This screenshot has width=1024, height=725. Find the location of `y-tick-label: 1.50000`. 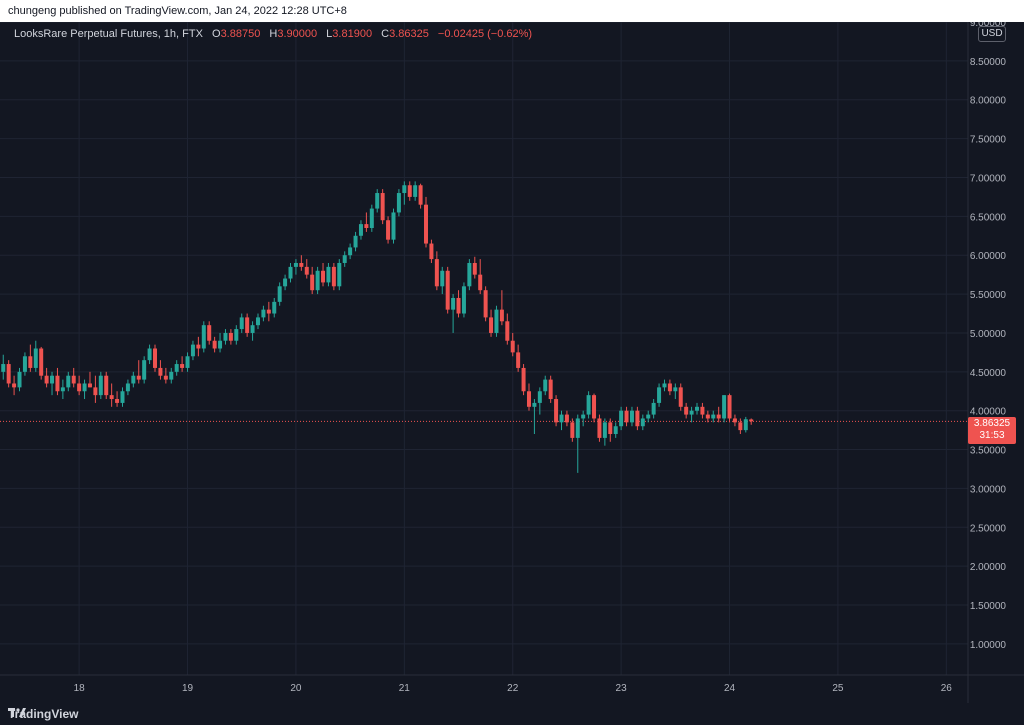

y-tick-label: 1.50000 is located at coordinates (988, 606).